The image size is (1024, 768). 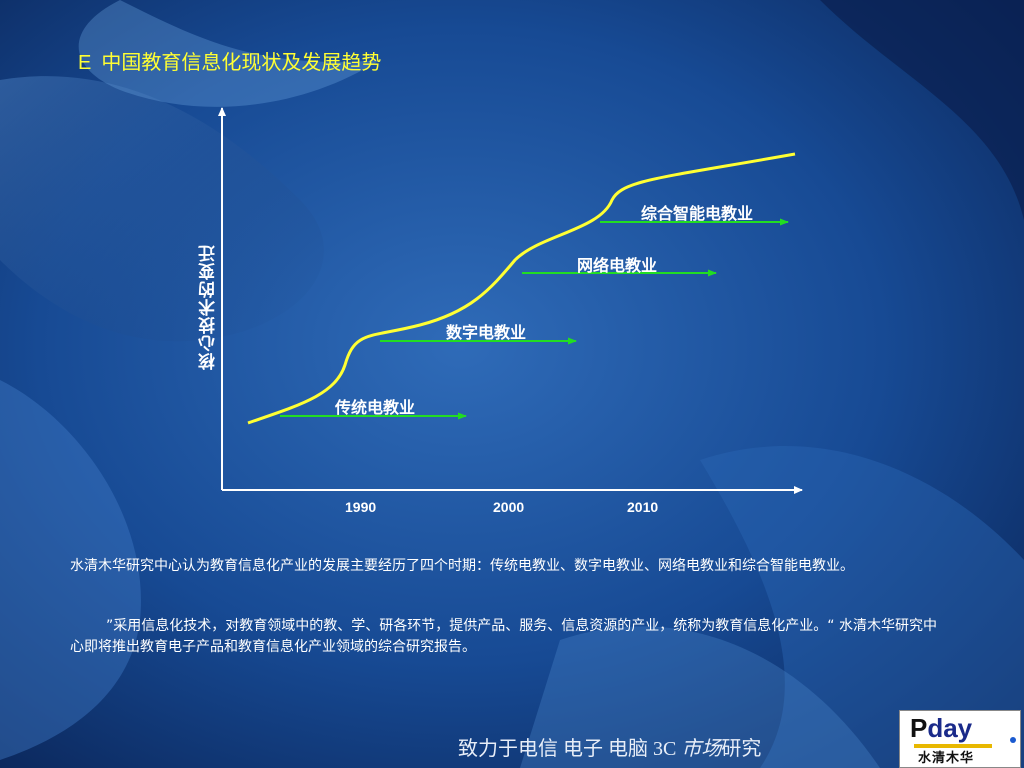 I want to click on logo-day: day, so click(x=950, y=728).